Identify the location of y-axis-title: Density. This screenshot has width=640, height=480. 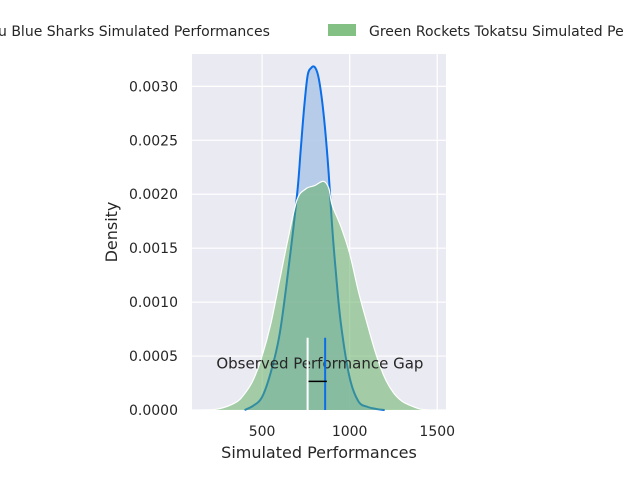
(111, 232).